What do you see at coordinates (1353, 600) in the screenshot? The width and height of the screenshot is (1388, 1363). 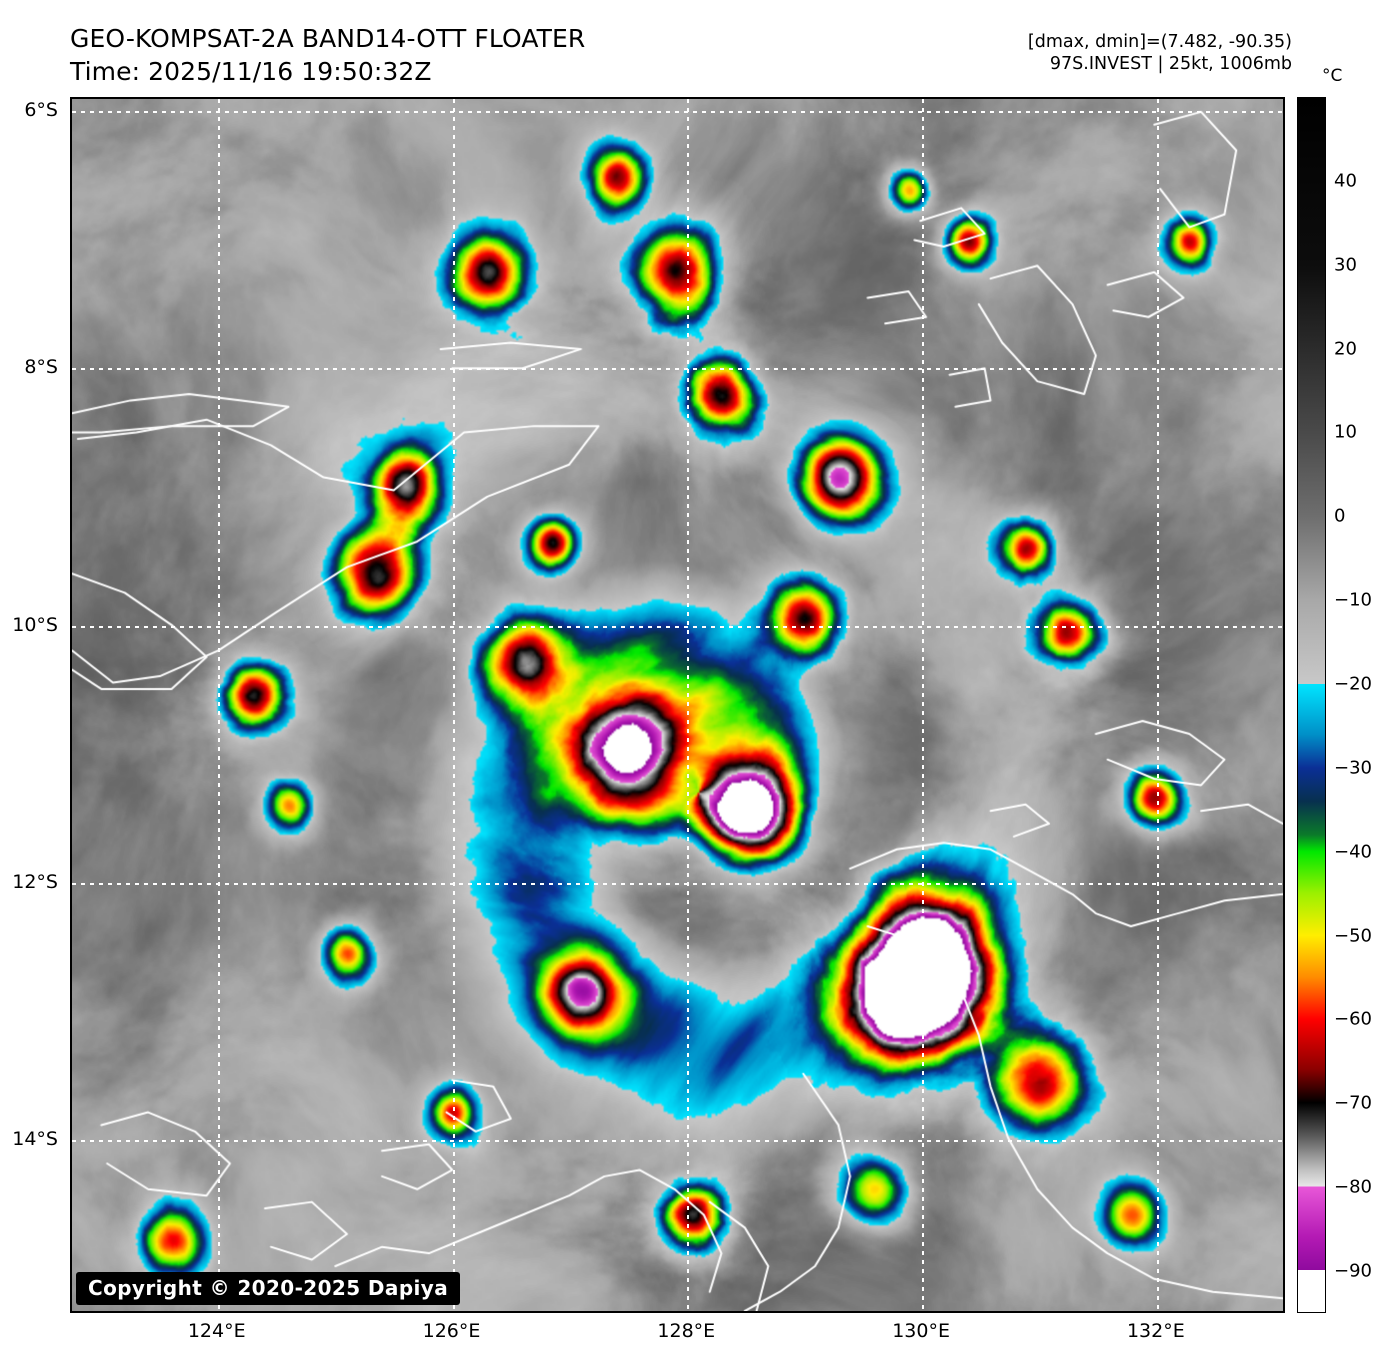 I see `colorbar-tick-label: −10` at bounding box center [1353, 600].